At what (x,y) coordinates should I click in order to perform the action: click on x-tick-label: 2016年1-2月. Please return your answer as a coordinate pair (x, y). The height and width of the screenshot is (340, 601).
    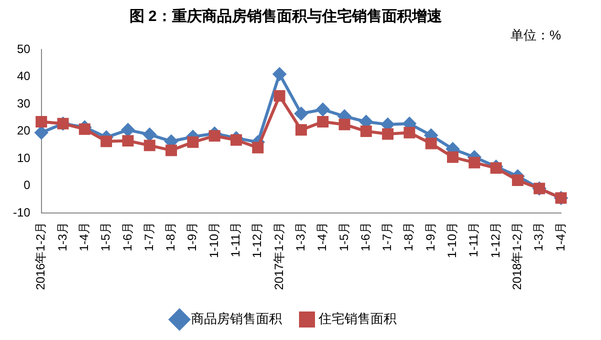
    Looking at the image, I should click on (41, 256).